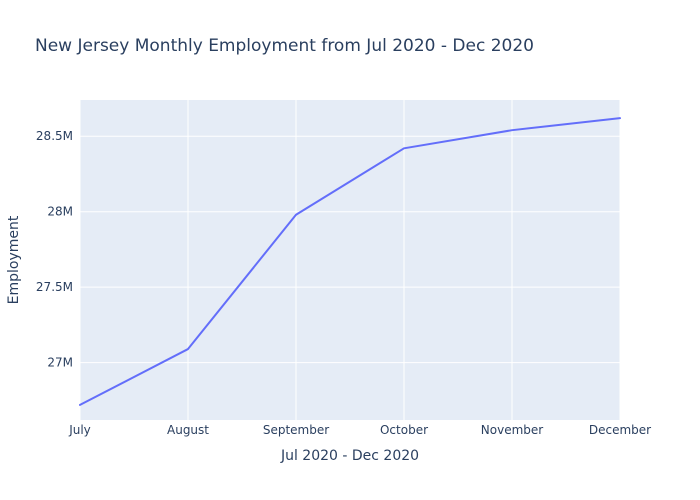 This screenshot has height=500, width=700. Describe the element at coordinates (54, 249) in the screenshot. I see `y-axis-tick-labels: 27M 27.5M 28M 28.5M` at that location.